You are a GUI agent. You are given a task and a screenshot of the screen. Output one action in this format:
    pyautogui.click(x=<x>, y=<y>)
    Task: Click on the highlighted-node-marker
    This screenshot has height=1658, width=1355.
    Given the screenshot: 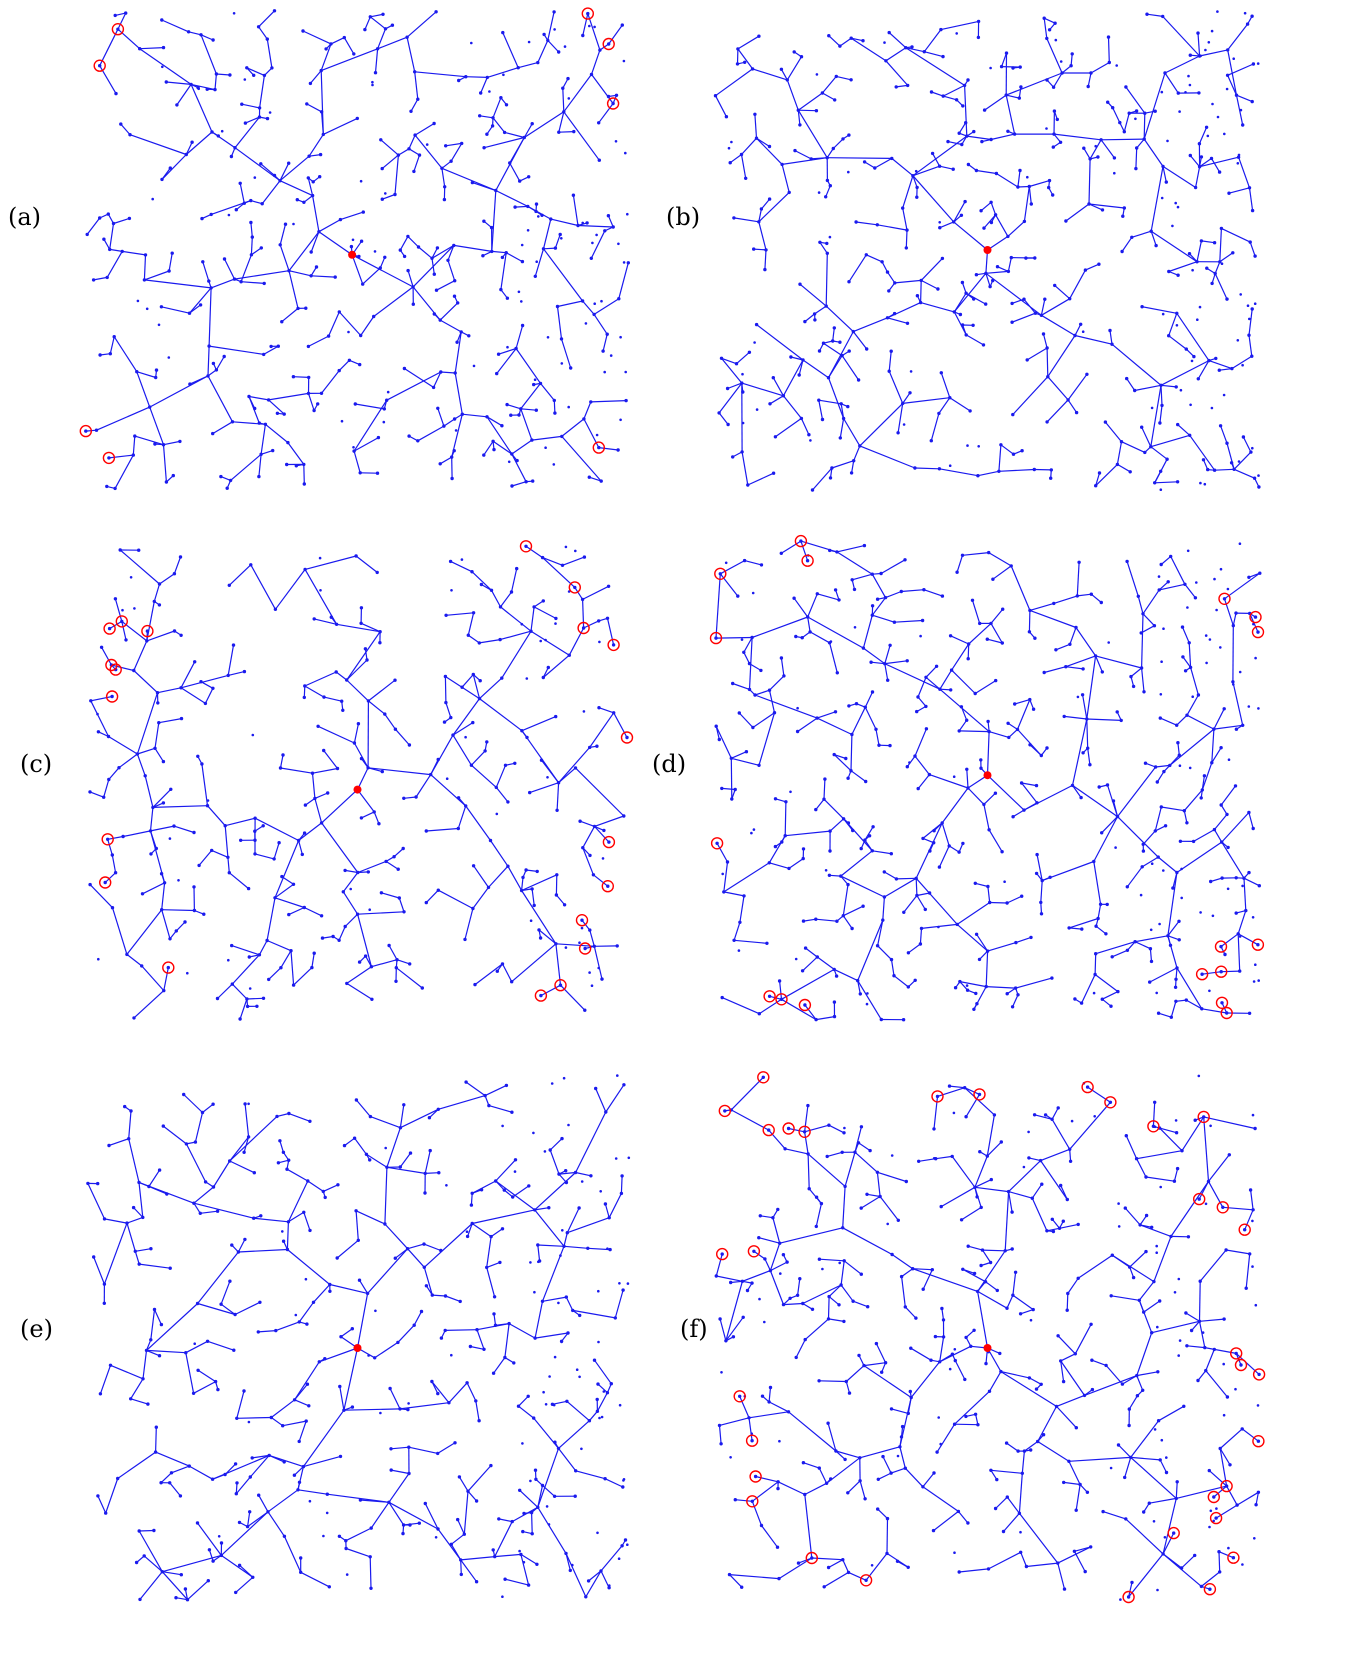 What is the action you would take?
    pyautogui.click(x=1199, y=1199)
    